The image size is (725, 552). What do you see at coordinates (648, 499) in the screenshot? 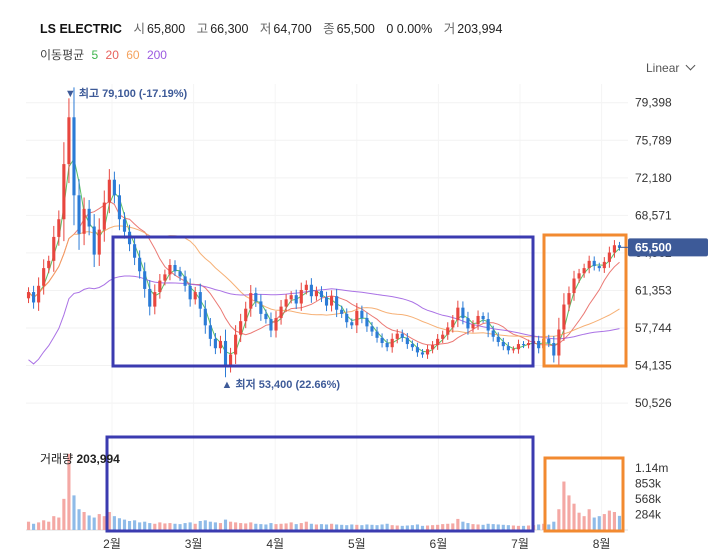
I see `volume-tick-label: 568k` at bounding box center [648, 499].